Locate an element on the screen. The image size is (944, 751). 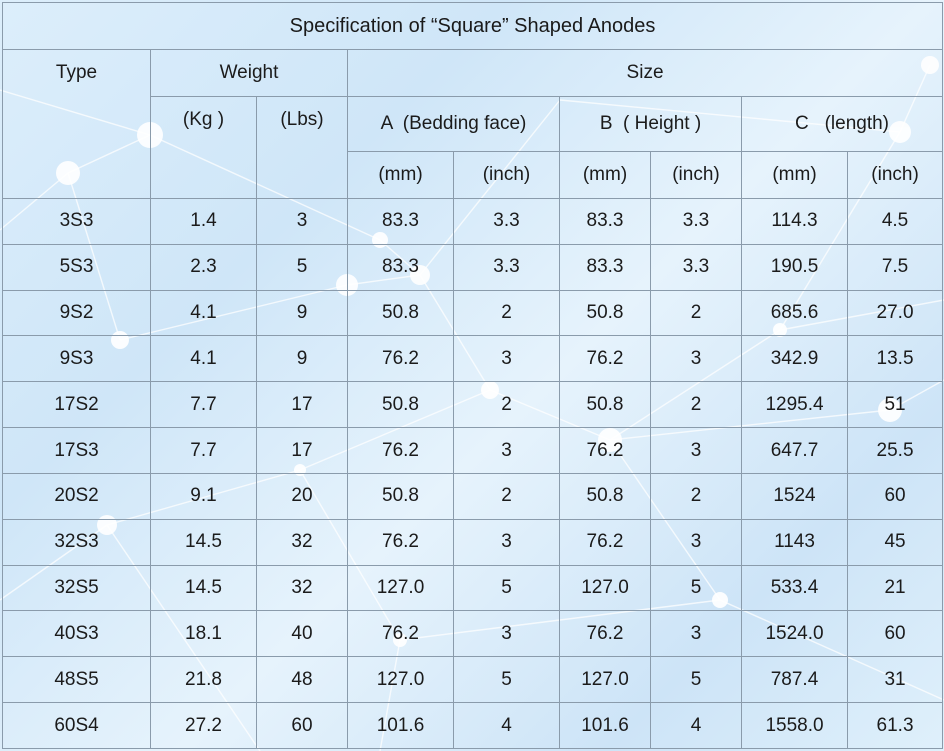
header-a-mm: (mm) is located at coordinates (400, 175).